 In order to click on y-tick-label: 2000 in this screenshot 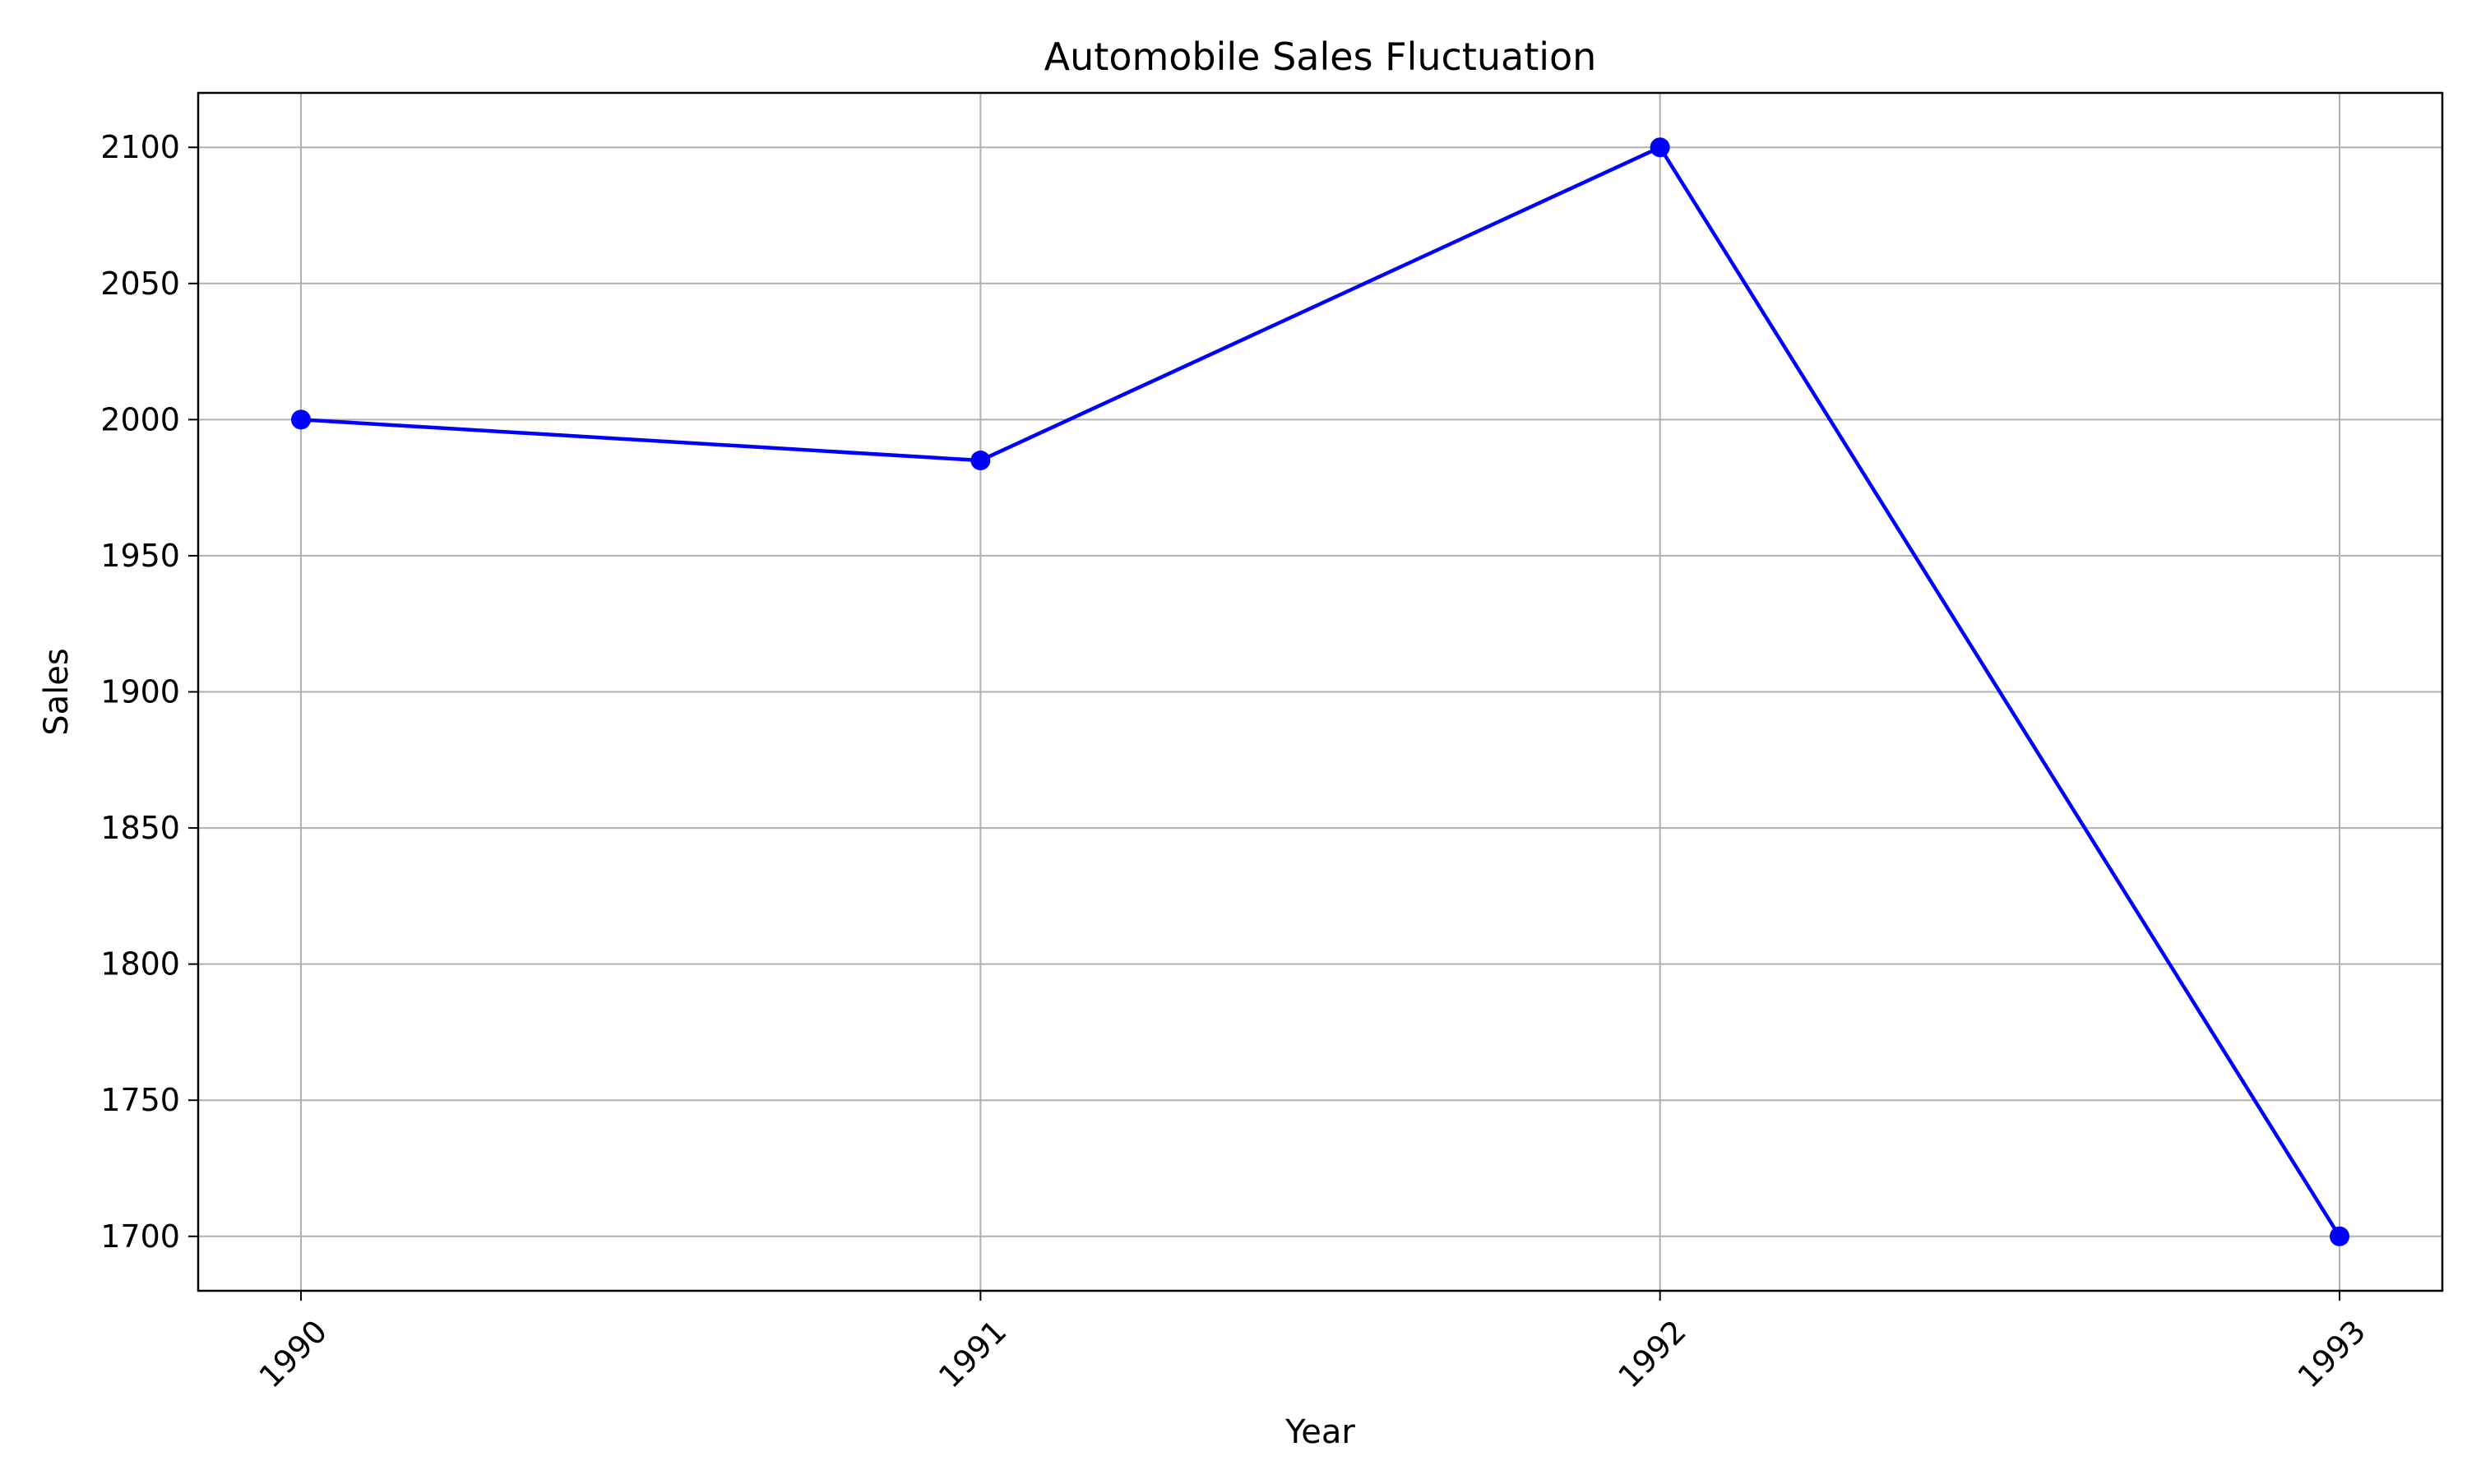, I will do `click(140, 419)`.